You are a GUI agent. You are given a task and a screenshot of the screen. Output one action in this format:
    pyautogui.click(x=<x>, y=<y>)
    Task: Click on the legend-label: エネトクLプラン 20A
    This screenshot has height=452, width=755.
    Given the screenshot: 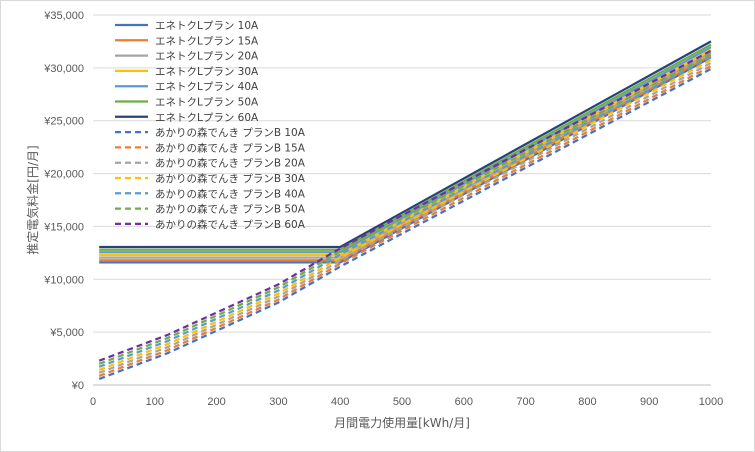 What is the action you would take?
    pyautogui.click(x=207, y=57)
    